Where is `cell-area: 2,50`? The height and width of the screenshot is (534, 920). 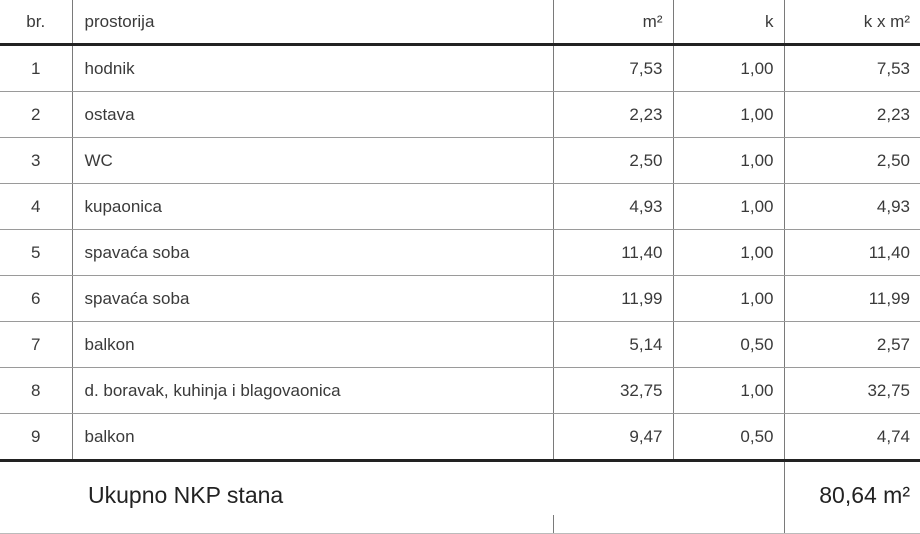
cell-area: 2,50 is located at coordinates (612, 160).